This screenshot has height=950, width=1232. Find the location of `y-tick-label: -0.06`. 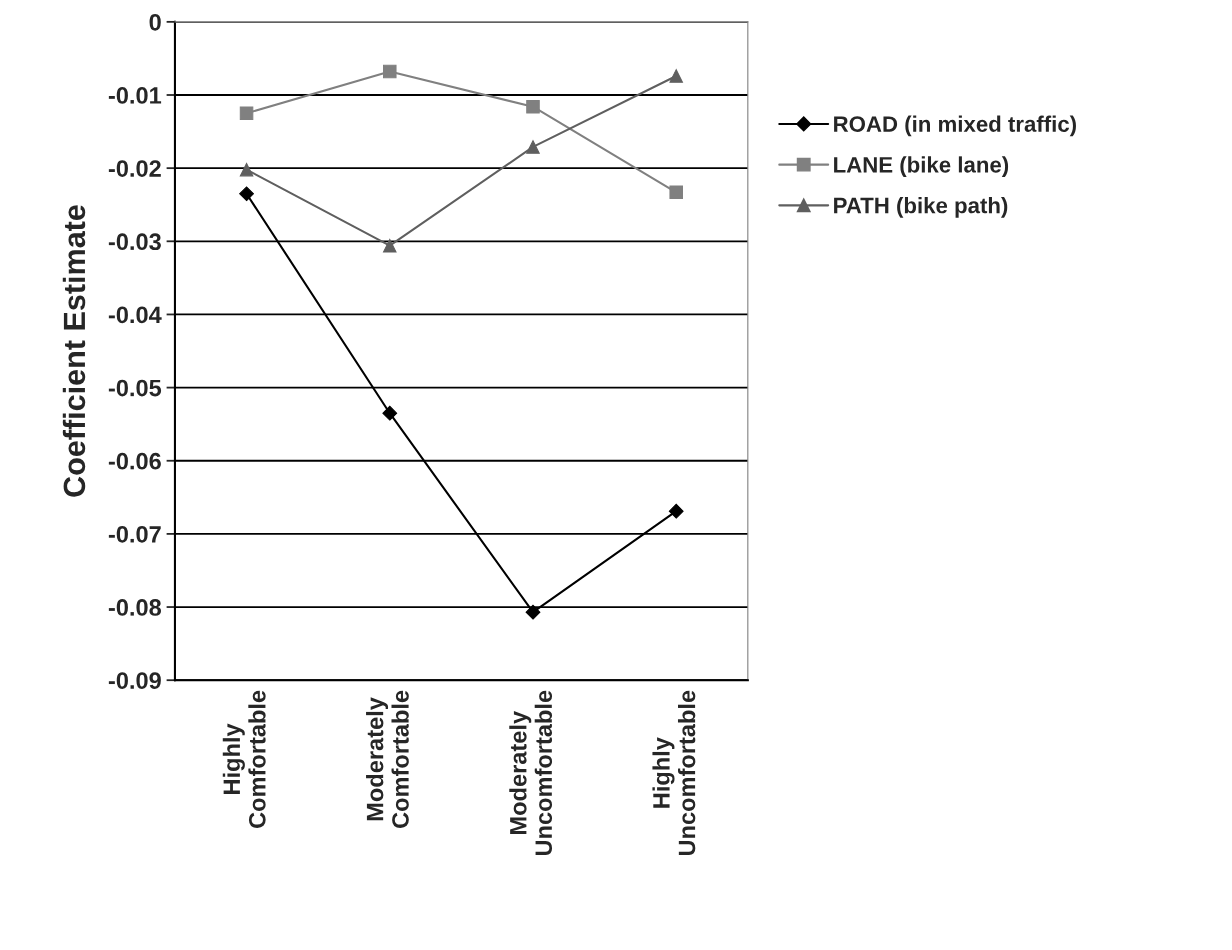

y-tick-label: -0.06 is located at coordinates (134, 461).